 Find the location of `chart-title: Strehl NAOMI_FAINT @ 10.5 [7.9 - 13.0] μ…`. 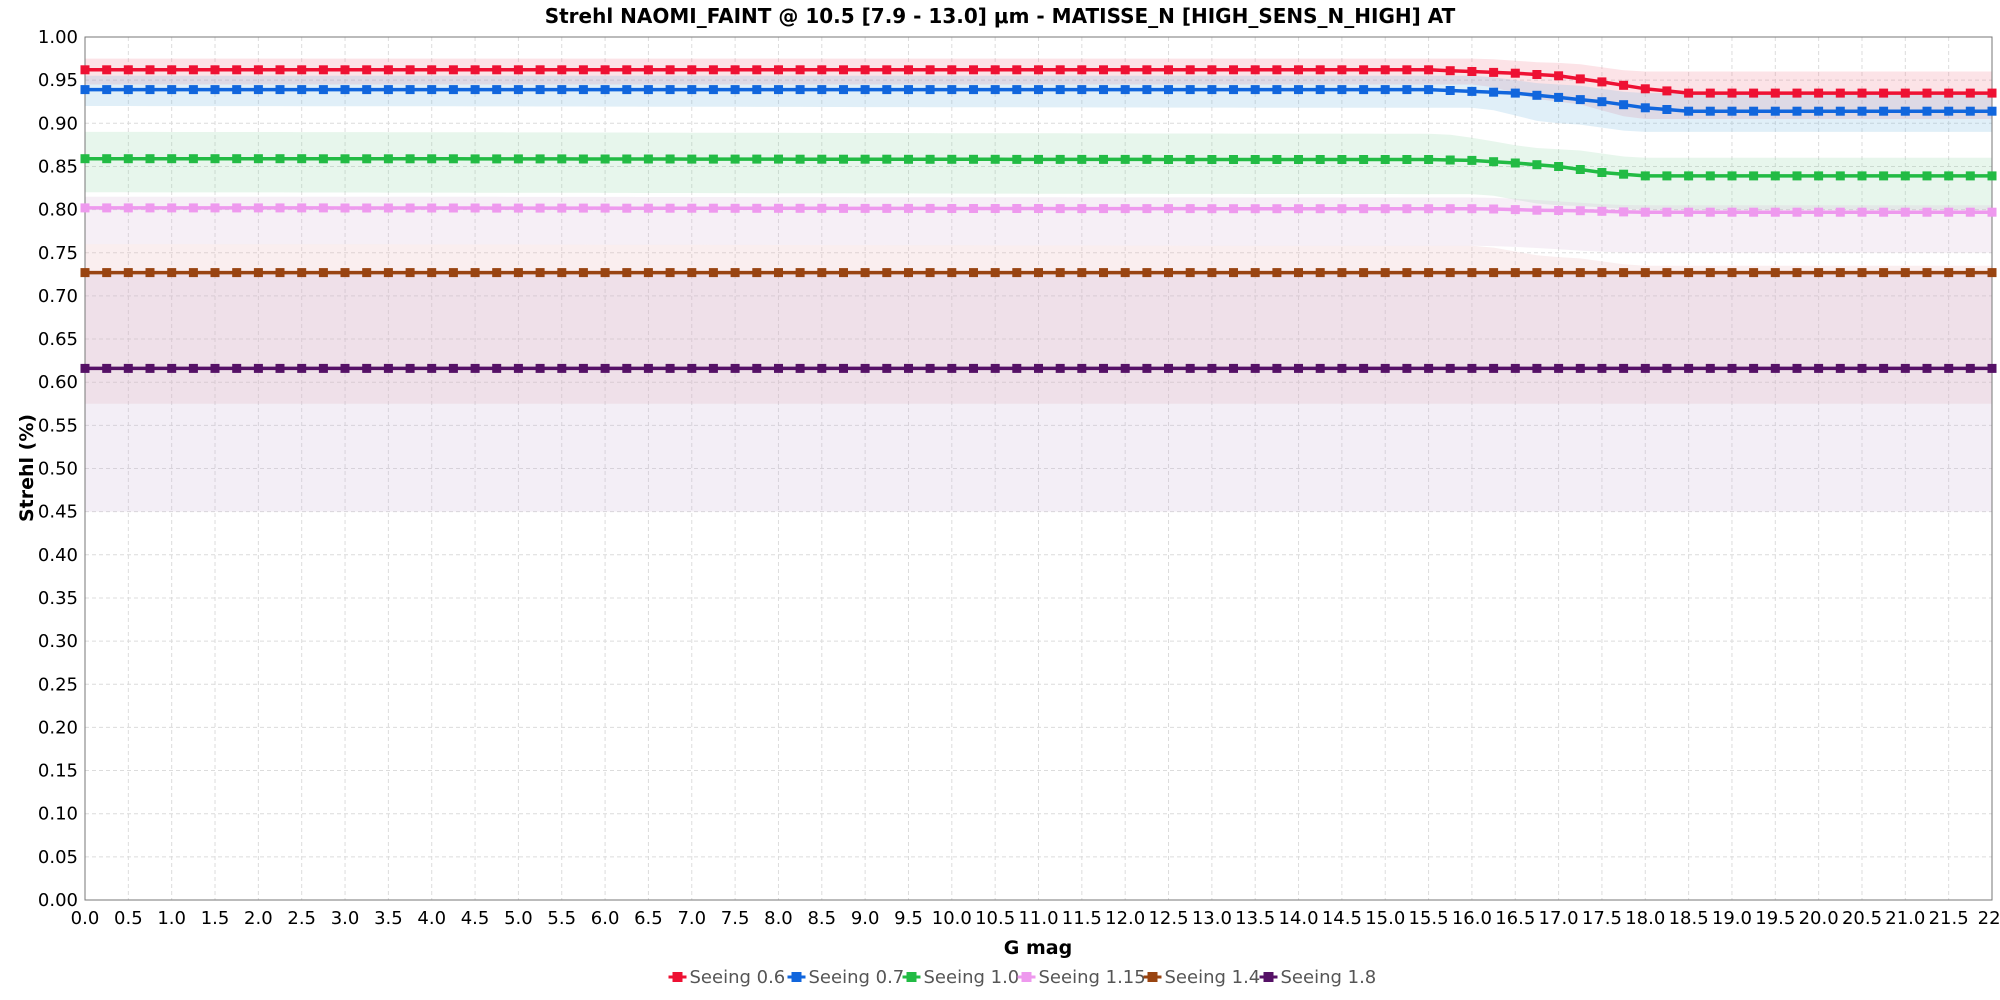

chart-title: Strehl NAOMI_FAINT @ 10.5 [7.9 - 13.0] μ… is located at coordinates (1000, 16).